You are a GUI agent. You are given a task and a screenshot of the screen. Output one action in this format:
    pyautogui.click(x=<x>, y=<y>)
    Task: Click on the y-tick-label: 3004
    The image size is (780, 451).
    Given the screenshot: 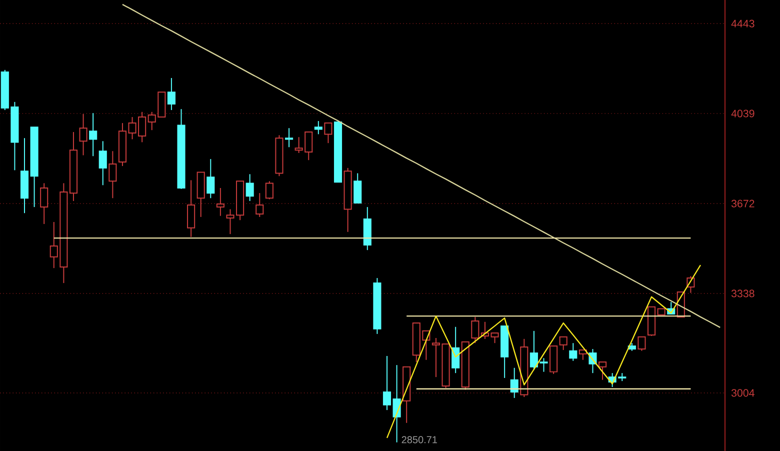 What is the action you would take?
    pyautogui.click(x=742, y=393)
    